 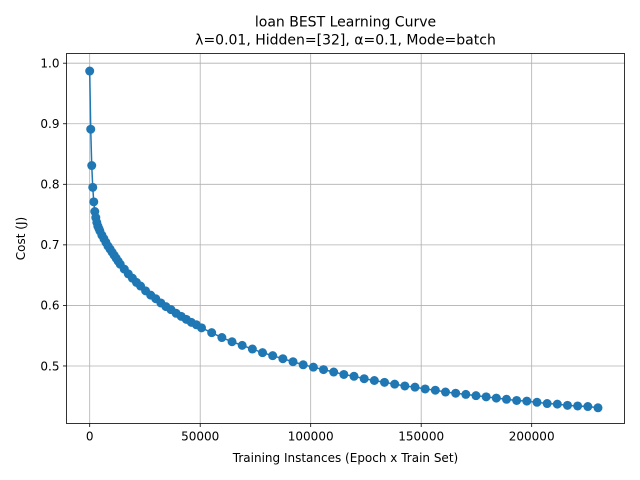 What do you see at coordinates (532, 437) in the screenshot?
I see `x-tick-label: 200000` at bounding box center [532, 437].